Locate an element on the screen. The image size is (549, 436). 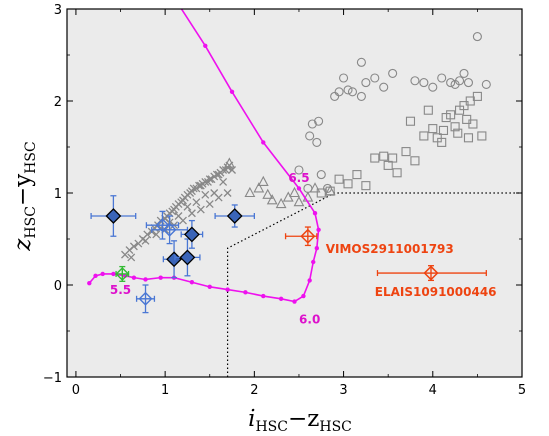
x-tick-label: 5 is located at coordinates (522, 390).